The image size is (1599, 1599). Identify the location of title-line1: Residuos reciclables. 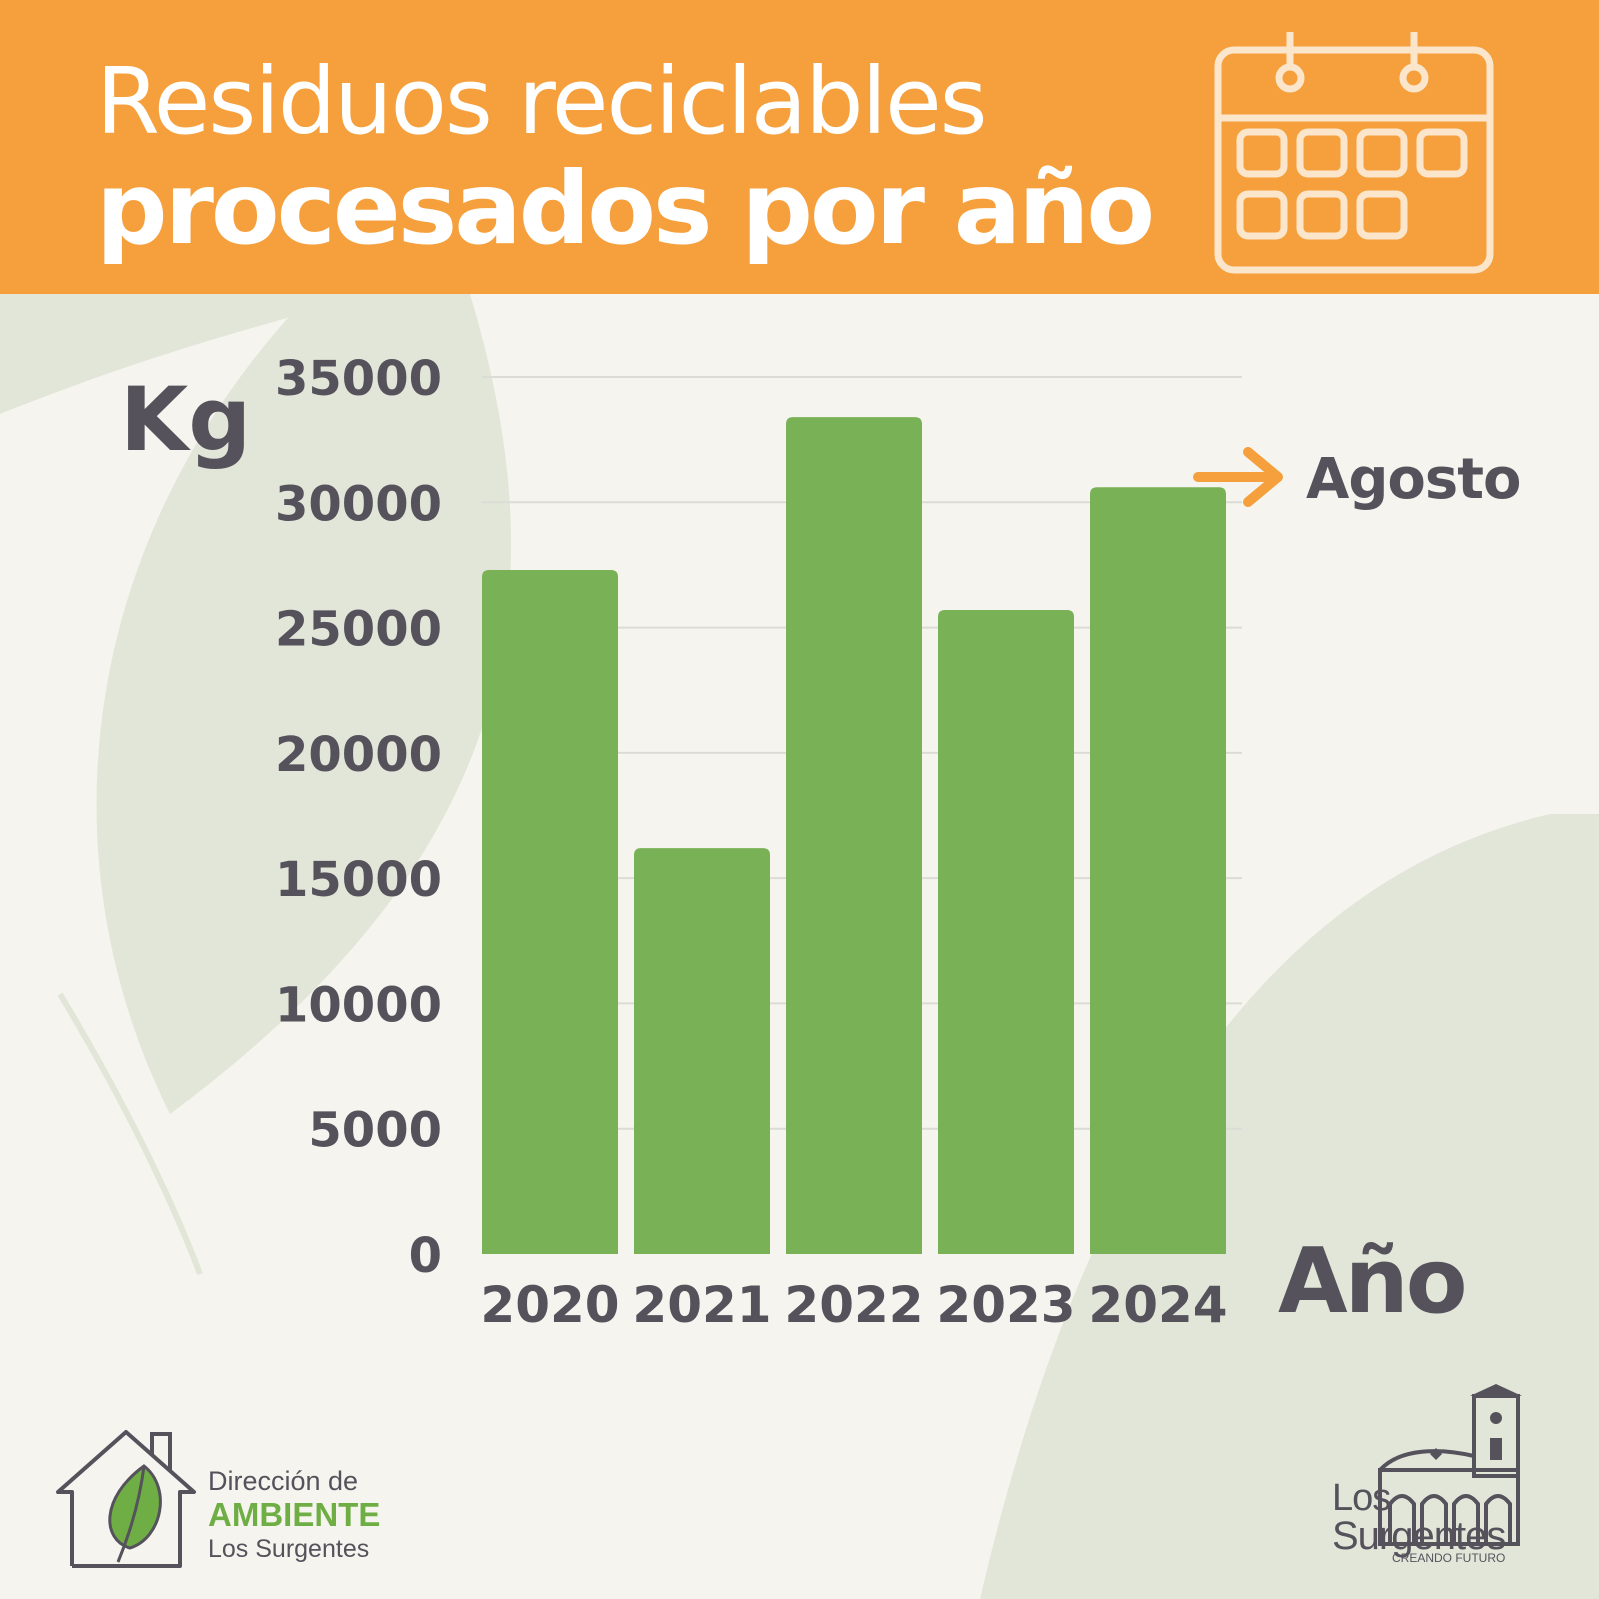
(542, 101).